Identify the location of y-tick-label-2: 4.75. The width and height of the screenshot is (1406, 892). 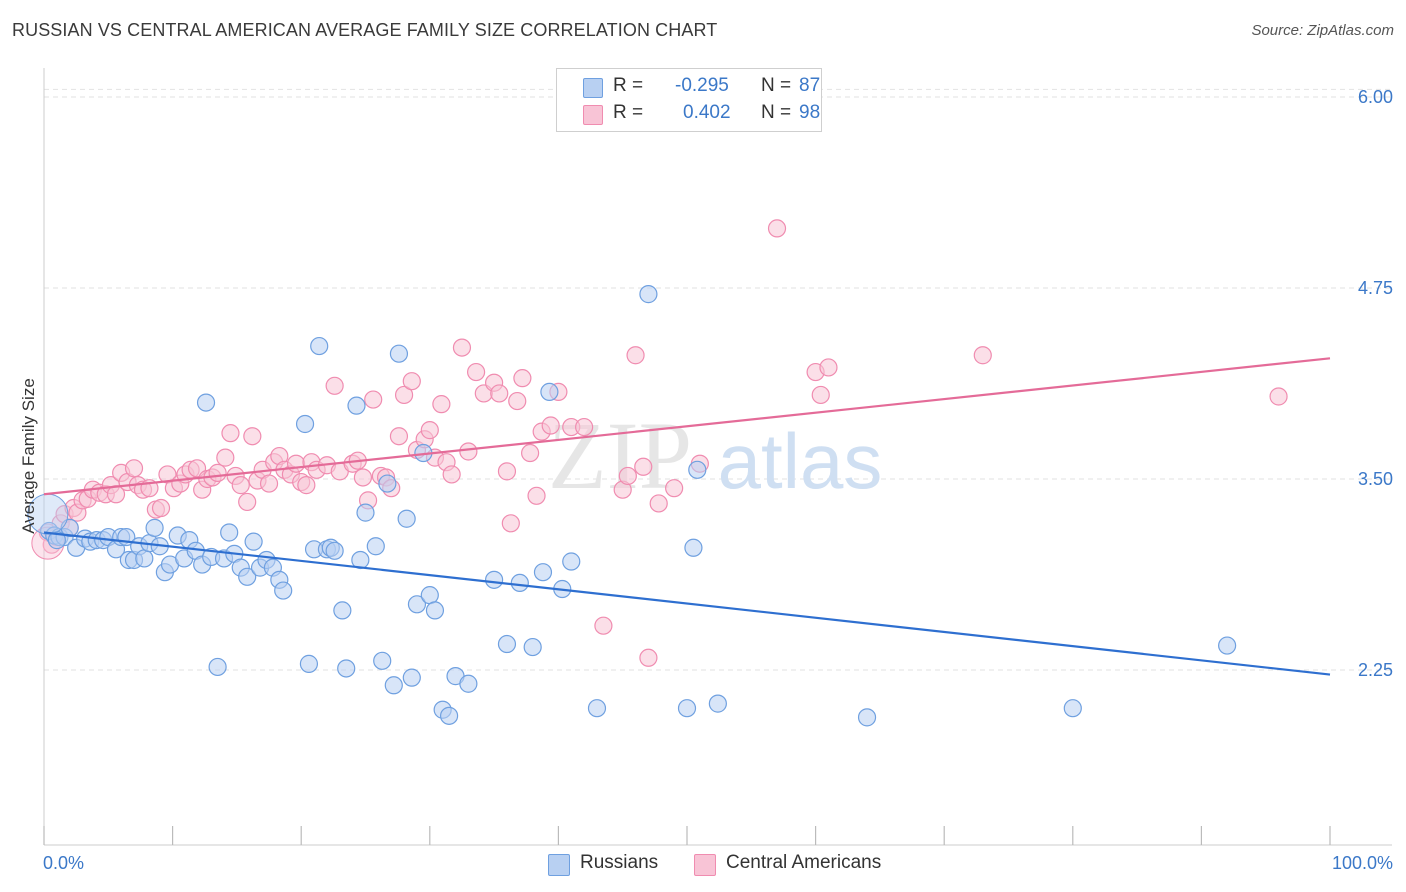
(1375, 288).